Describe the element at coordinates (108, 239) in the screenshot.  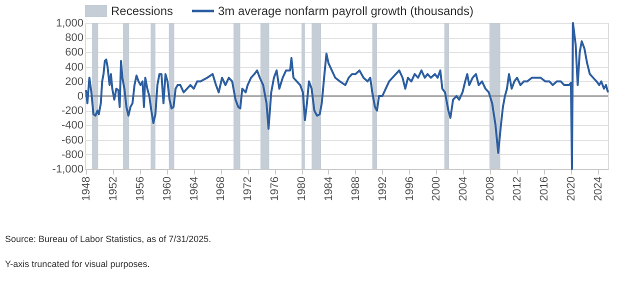
I see `source-note: Source: Bureau of Labor Statistics, as of 7/31/2025.` at that location.